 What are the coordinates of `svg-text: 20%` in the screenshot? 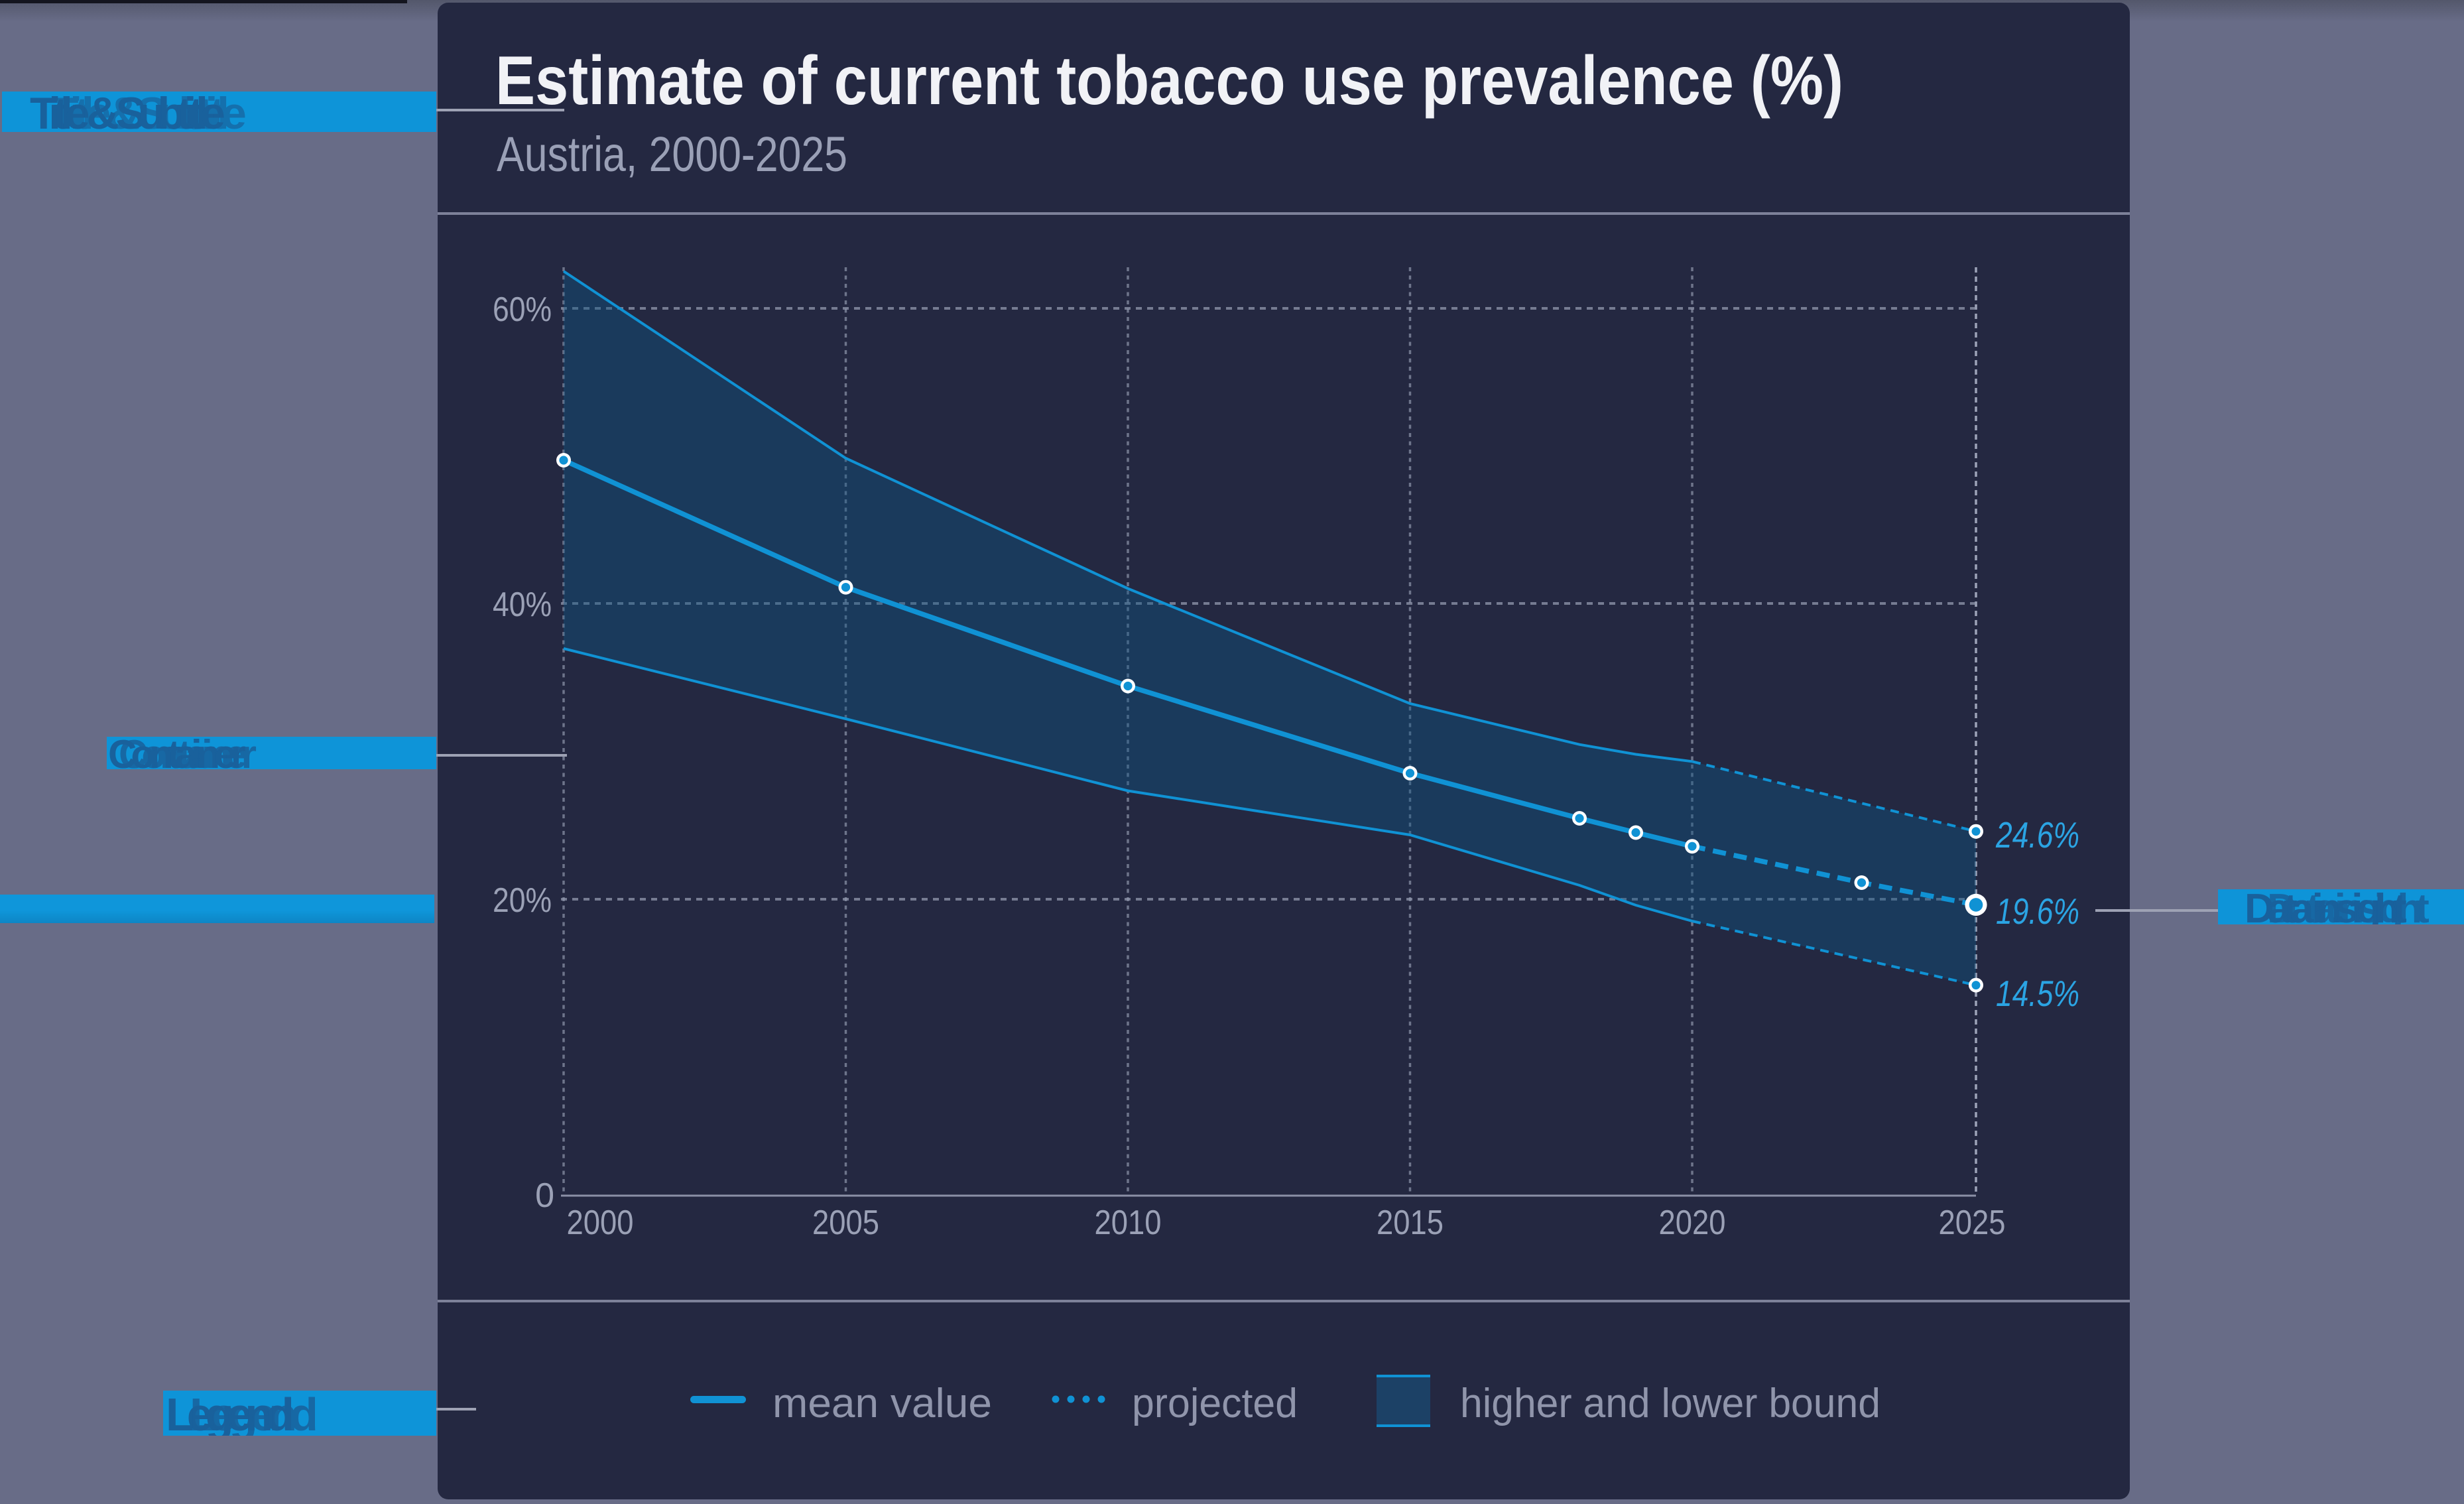 It's located at (522, 900).